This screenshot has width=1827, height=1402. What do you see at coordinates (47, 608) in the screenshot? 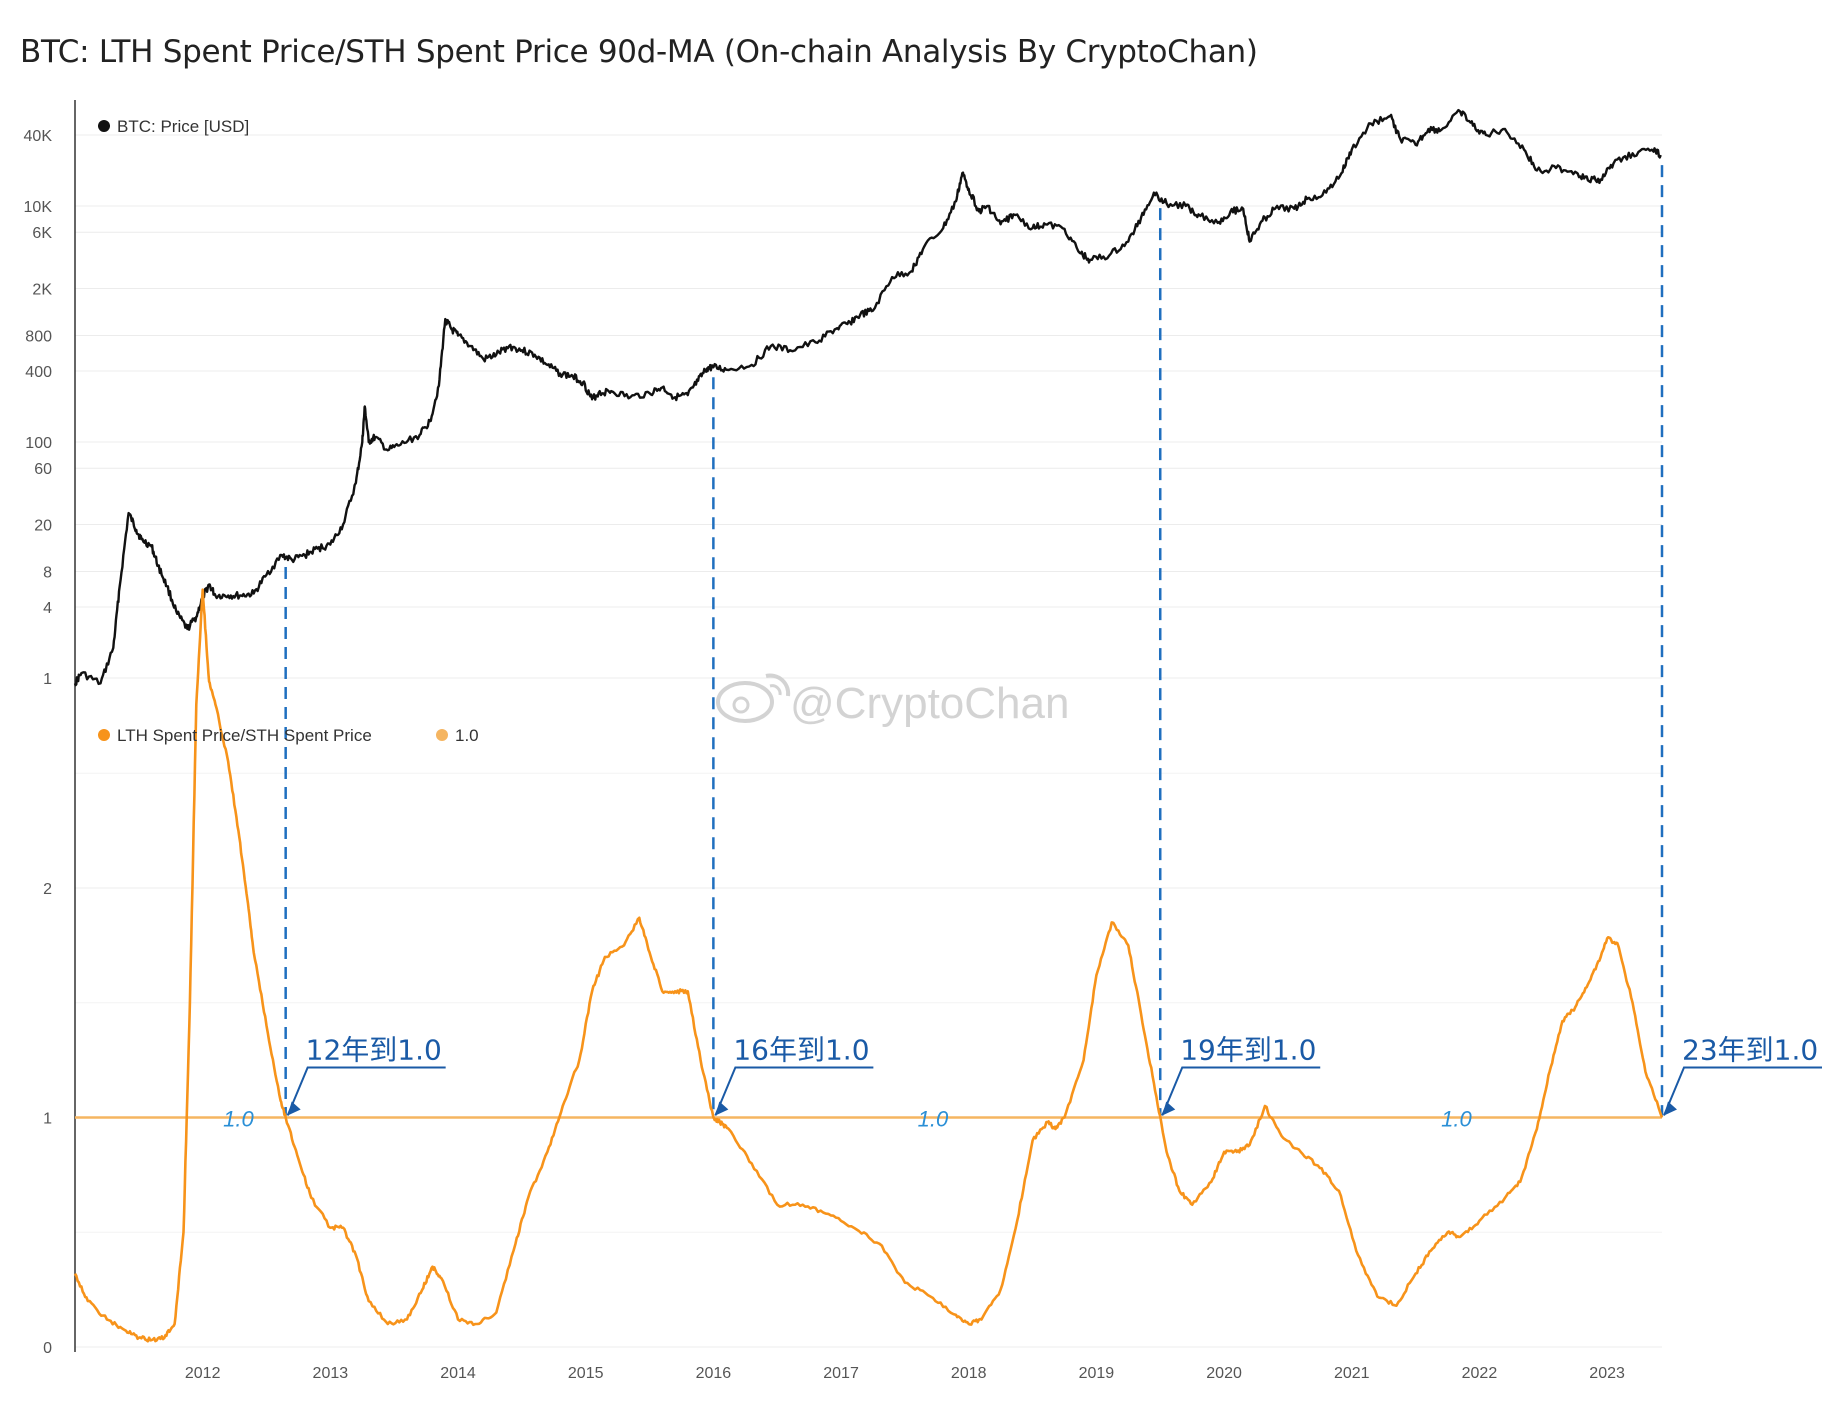
I see `price-y-tick-label: 4` at bounding box center [47, 608].